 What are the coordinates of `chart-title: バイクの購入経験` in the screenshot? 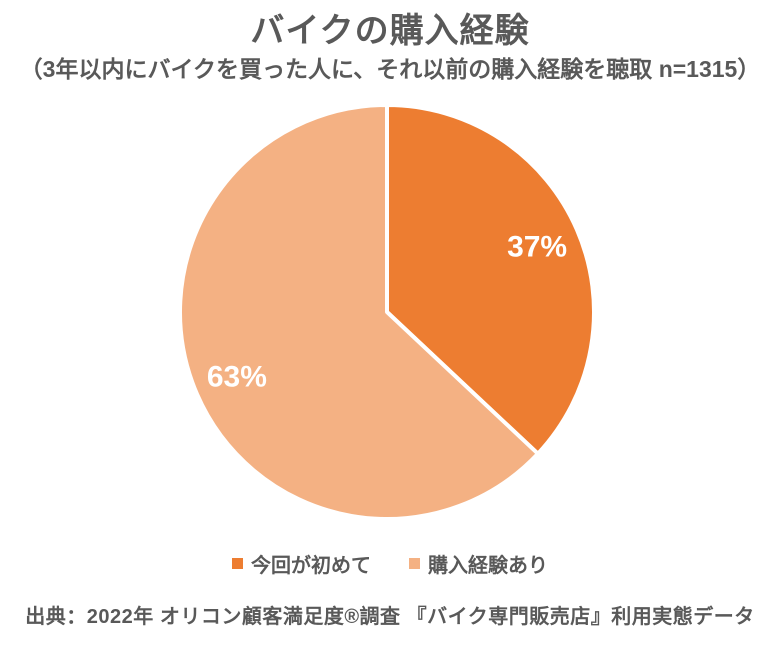 It's located at (390, 31).